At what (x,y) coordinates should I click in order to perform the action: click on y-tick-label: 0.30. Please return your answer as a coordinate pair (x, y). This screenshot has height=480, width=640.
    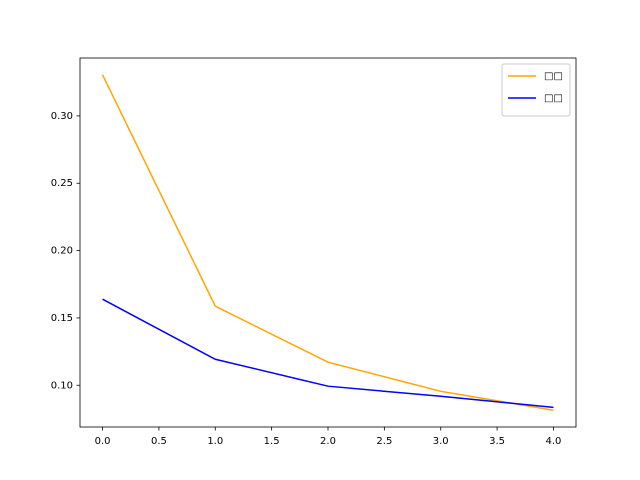
    Looking at the image, I should click on (62, 116).